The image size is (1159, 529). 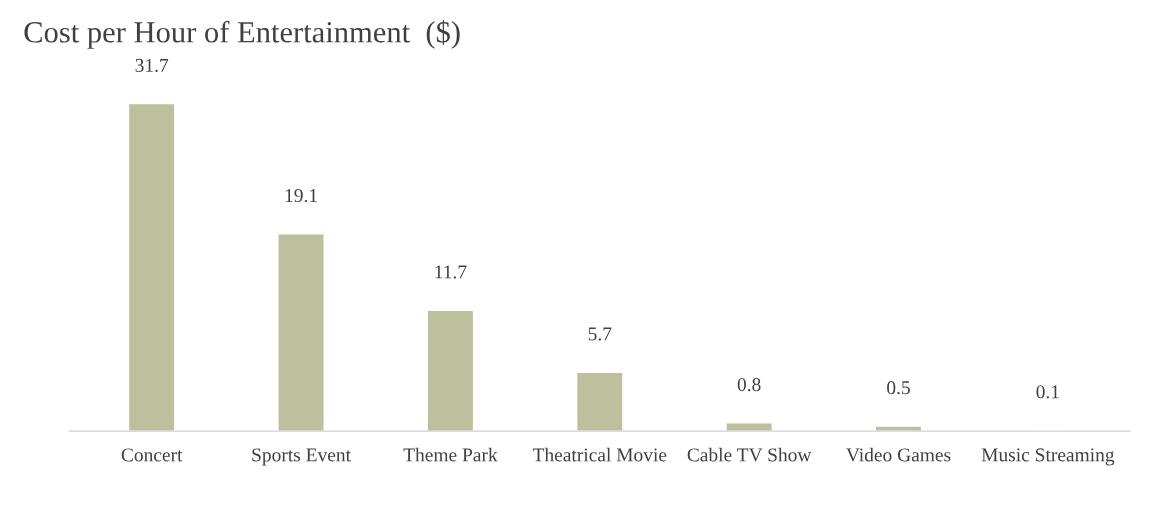 I want to click on data-label: 5.7, so click(x=600, y=334).